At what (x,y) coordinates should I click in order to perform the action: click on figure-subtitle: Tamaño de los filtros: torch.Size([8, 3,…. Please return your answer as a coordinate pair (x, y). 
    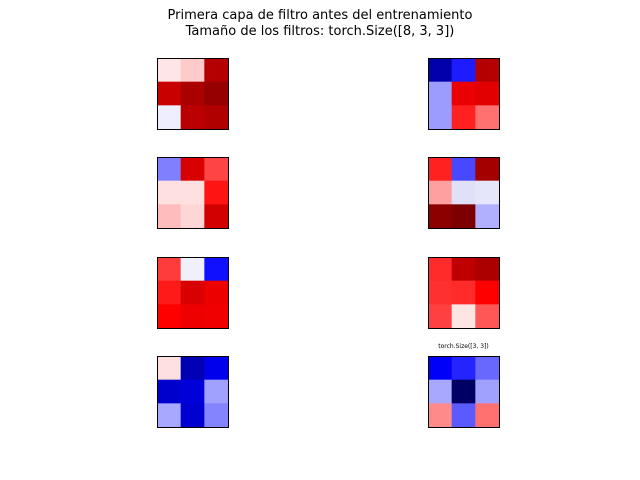
    Looking at the image, I should click on (320, 31).